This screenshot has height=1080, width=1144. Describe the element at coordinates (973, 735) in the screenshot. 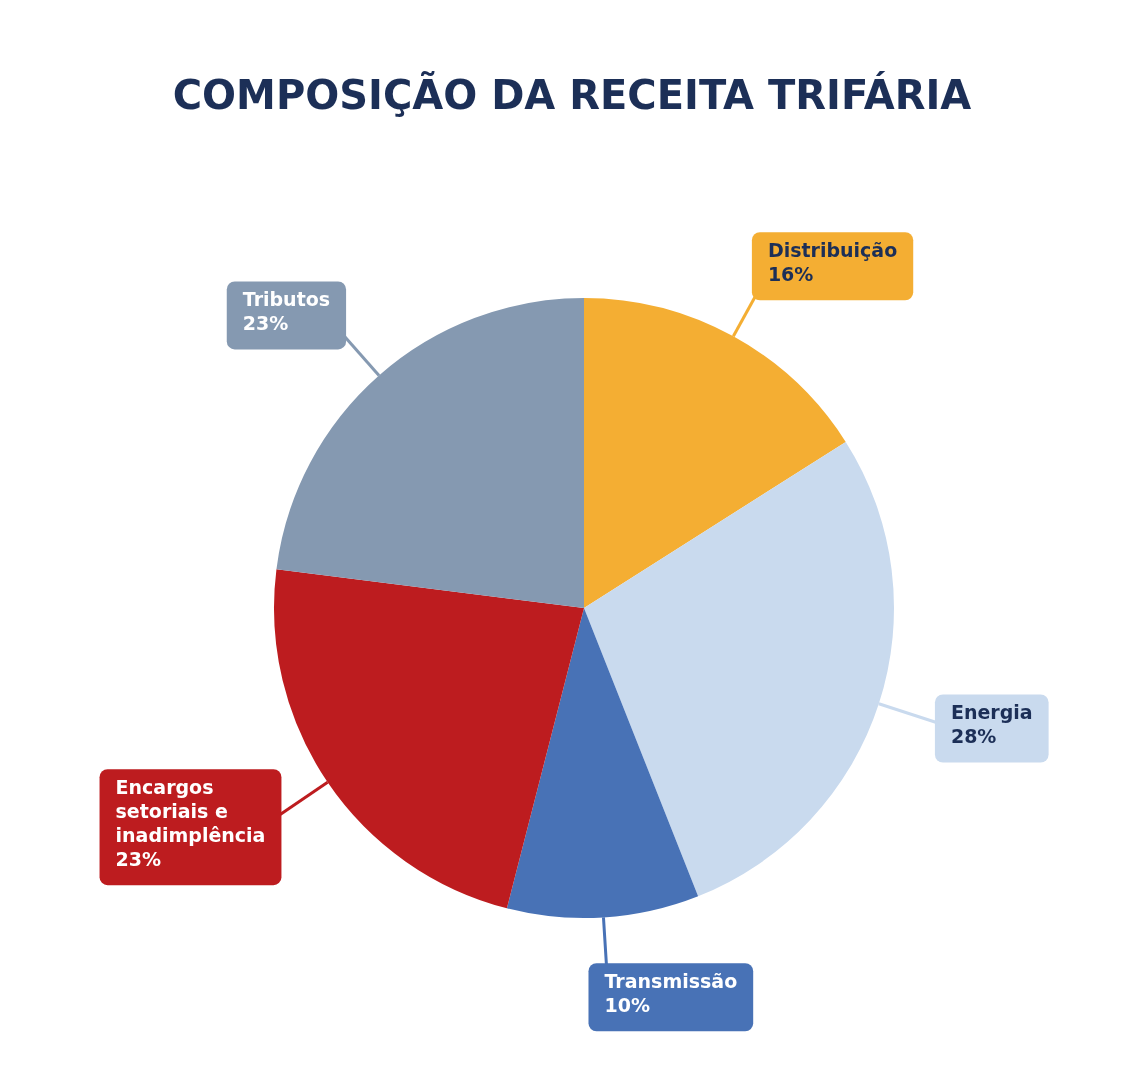

I see `data-label: 28%` at that location.